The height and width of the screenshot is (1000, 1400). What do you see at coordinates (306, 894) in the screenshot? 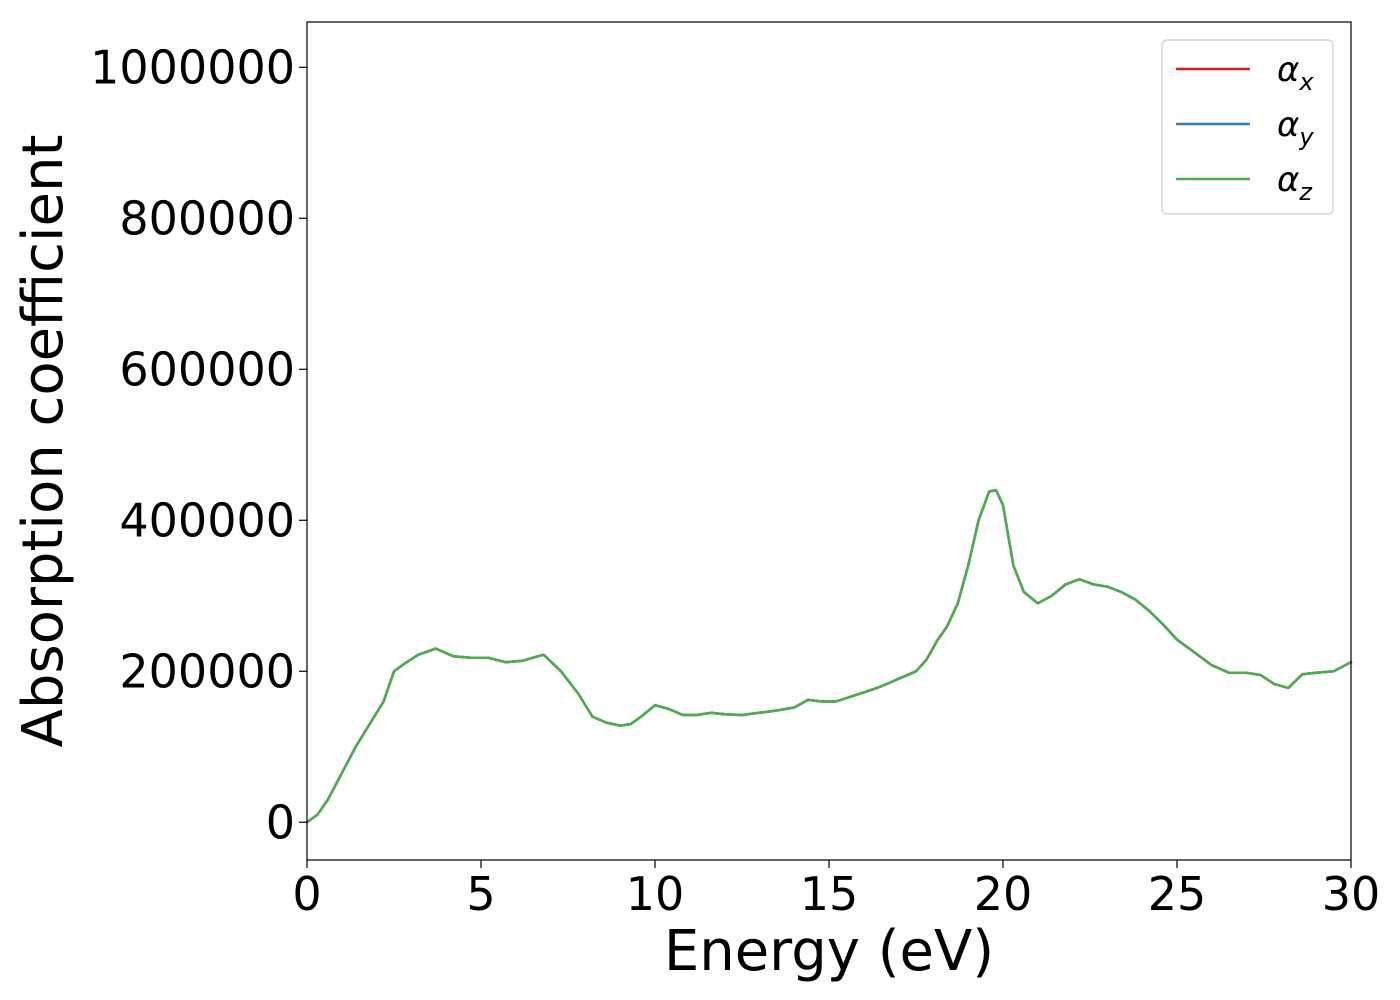
I see `x-tick-label: 0` at bounding box center [306, 894].